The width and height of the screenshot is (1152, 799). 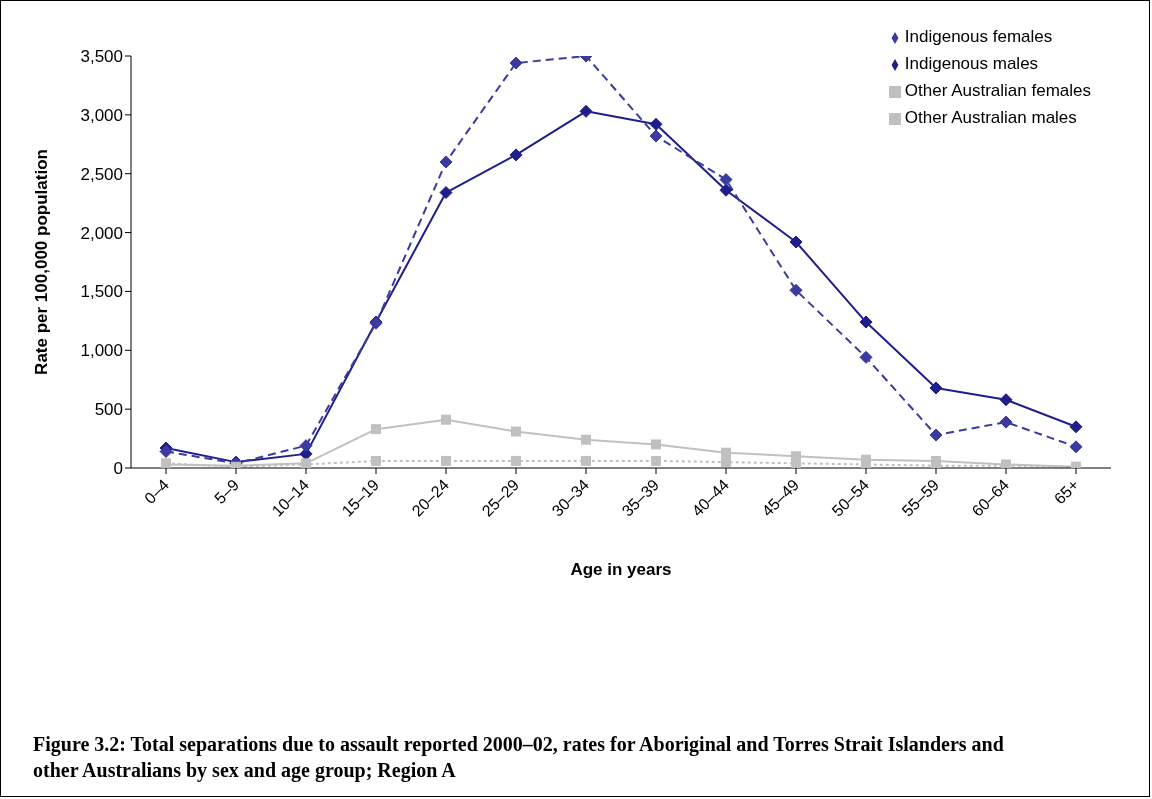 I want to click on x-tick-label: 0–4, so click(x=157, y=491).